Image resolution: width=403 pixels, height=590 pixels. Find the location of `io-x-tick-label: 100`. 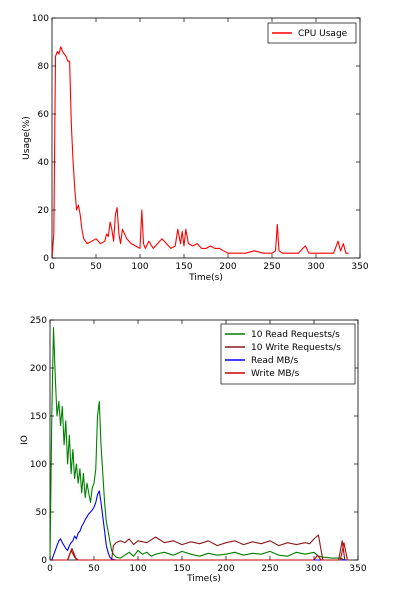

io-x-tick-label: 100 is located at coordinates (137, 569).